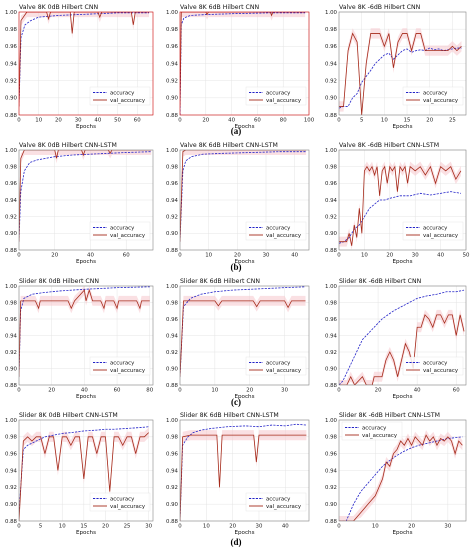 This screenshot has width=473, height=550. Describe the element at coordinates (236, 131) in the screenshot. I see `row-label: (a)` at that location.